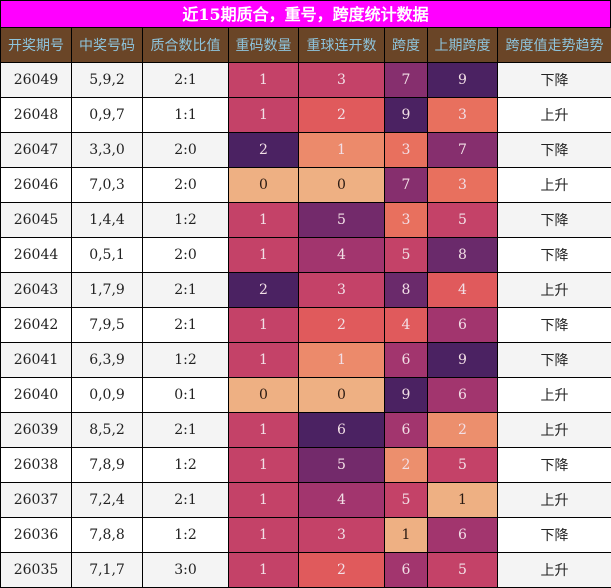 This screenshot has height=588, width=611. What do you see at coordinates (305, 13) in the screenshot?
I see `page-title: 近15期质合，重号，跨度统计数据` at bounding box center [305, 13].